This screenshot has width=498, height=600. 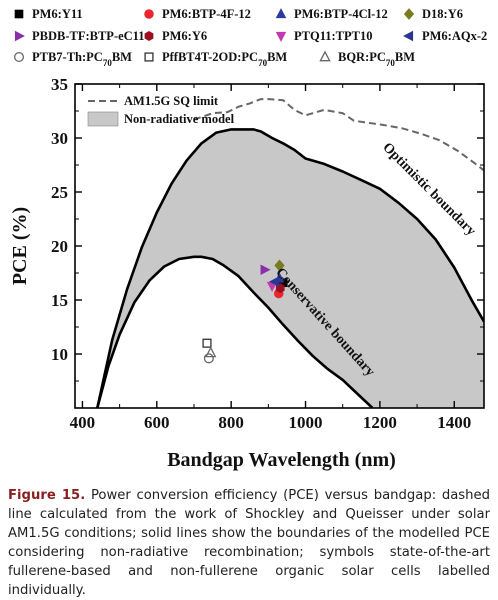 I want to click on legend-pbdb-tf-btp-ec11-label: PBDB-TF:BTP-eC11, so click(x=88, y=36).